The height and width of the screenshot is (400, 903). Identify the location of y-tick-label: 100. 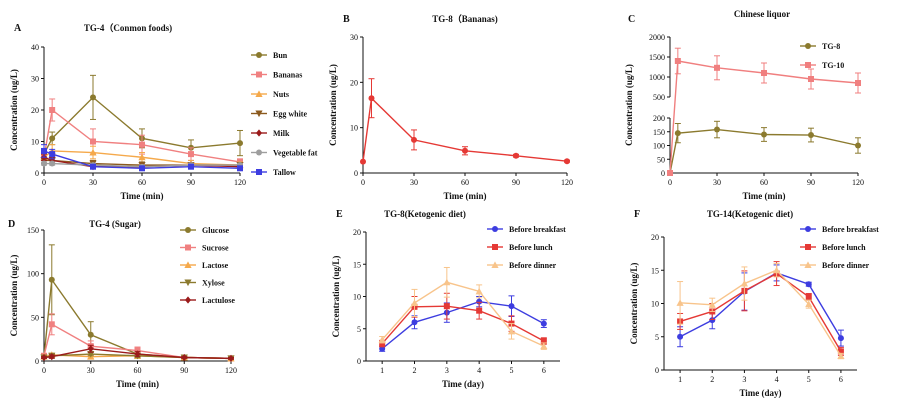
(659, 146).